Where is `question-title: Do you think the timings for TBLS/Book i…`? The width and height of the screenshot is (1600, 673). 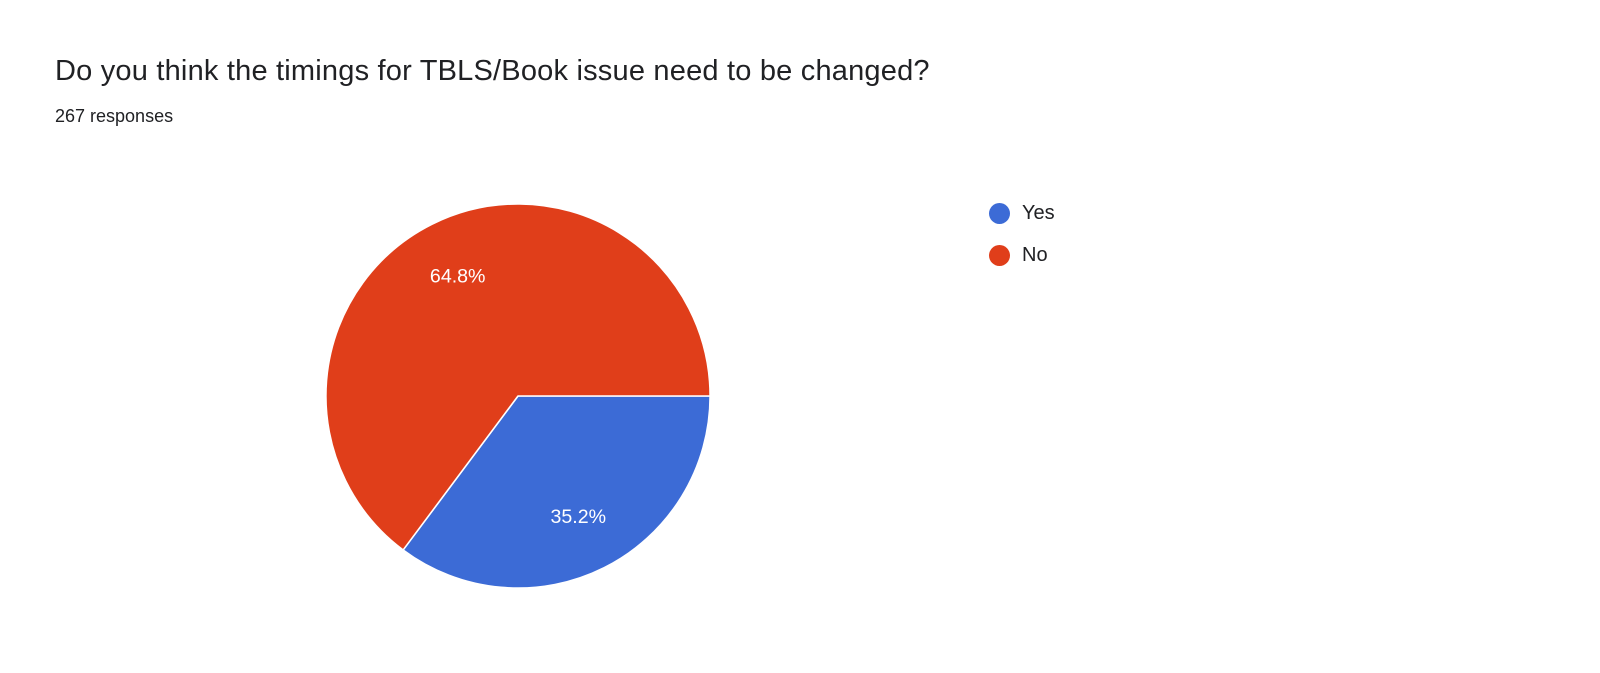 question-title: Do you think the timings for TBLS/Book i… is located at coordinates (492, 71).